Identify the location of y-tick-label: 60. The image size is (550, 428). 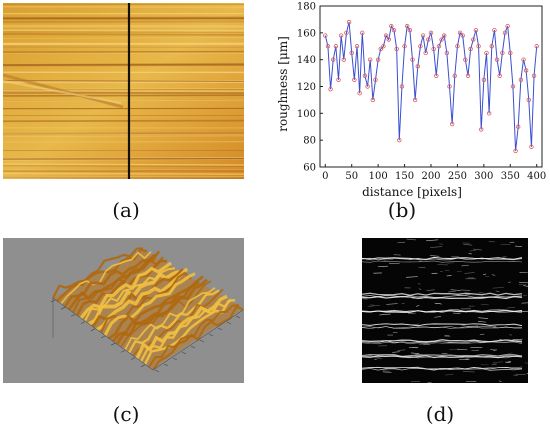
(309, 168).